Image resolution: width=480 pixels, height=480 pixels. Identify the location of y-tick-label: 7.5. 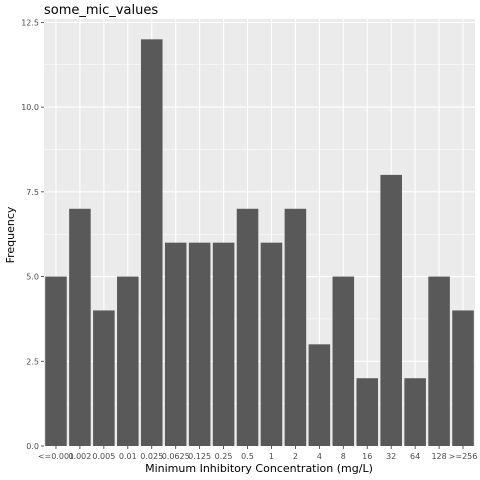
(32, 192).